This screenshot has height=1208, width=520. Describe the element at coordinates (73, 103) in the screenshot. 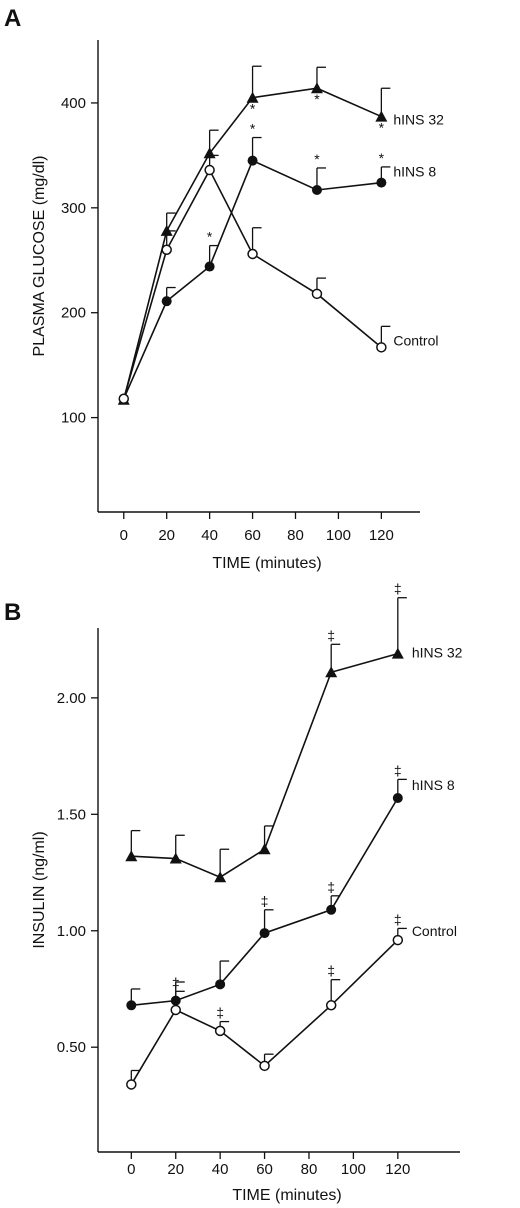

I see `y-tick-label: 400` at that location.